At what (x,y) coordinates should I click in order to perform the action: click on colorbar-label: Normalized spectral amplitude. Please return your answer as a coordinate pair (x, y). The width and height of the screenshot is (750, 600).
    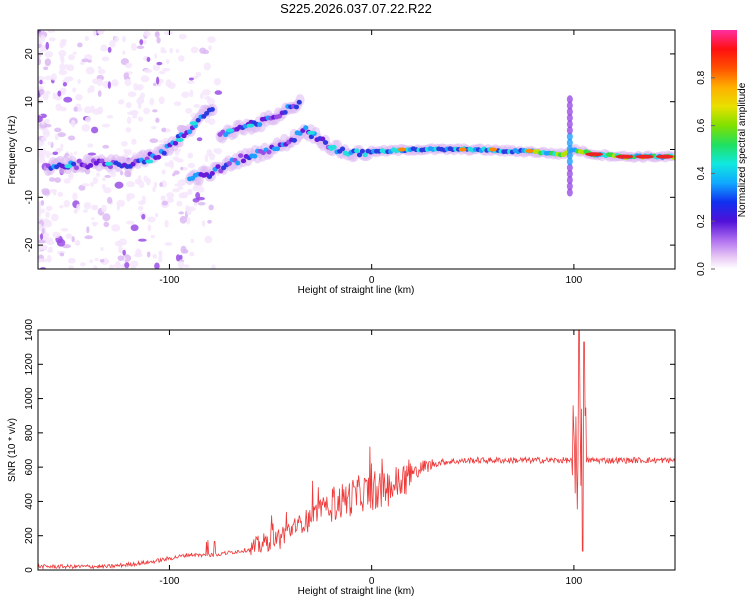
    Looking at the image, I should click on (742, 149).